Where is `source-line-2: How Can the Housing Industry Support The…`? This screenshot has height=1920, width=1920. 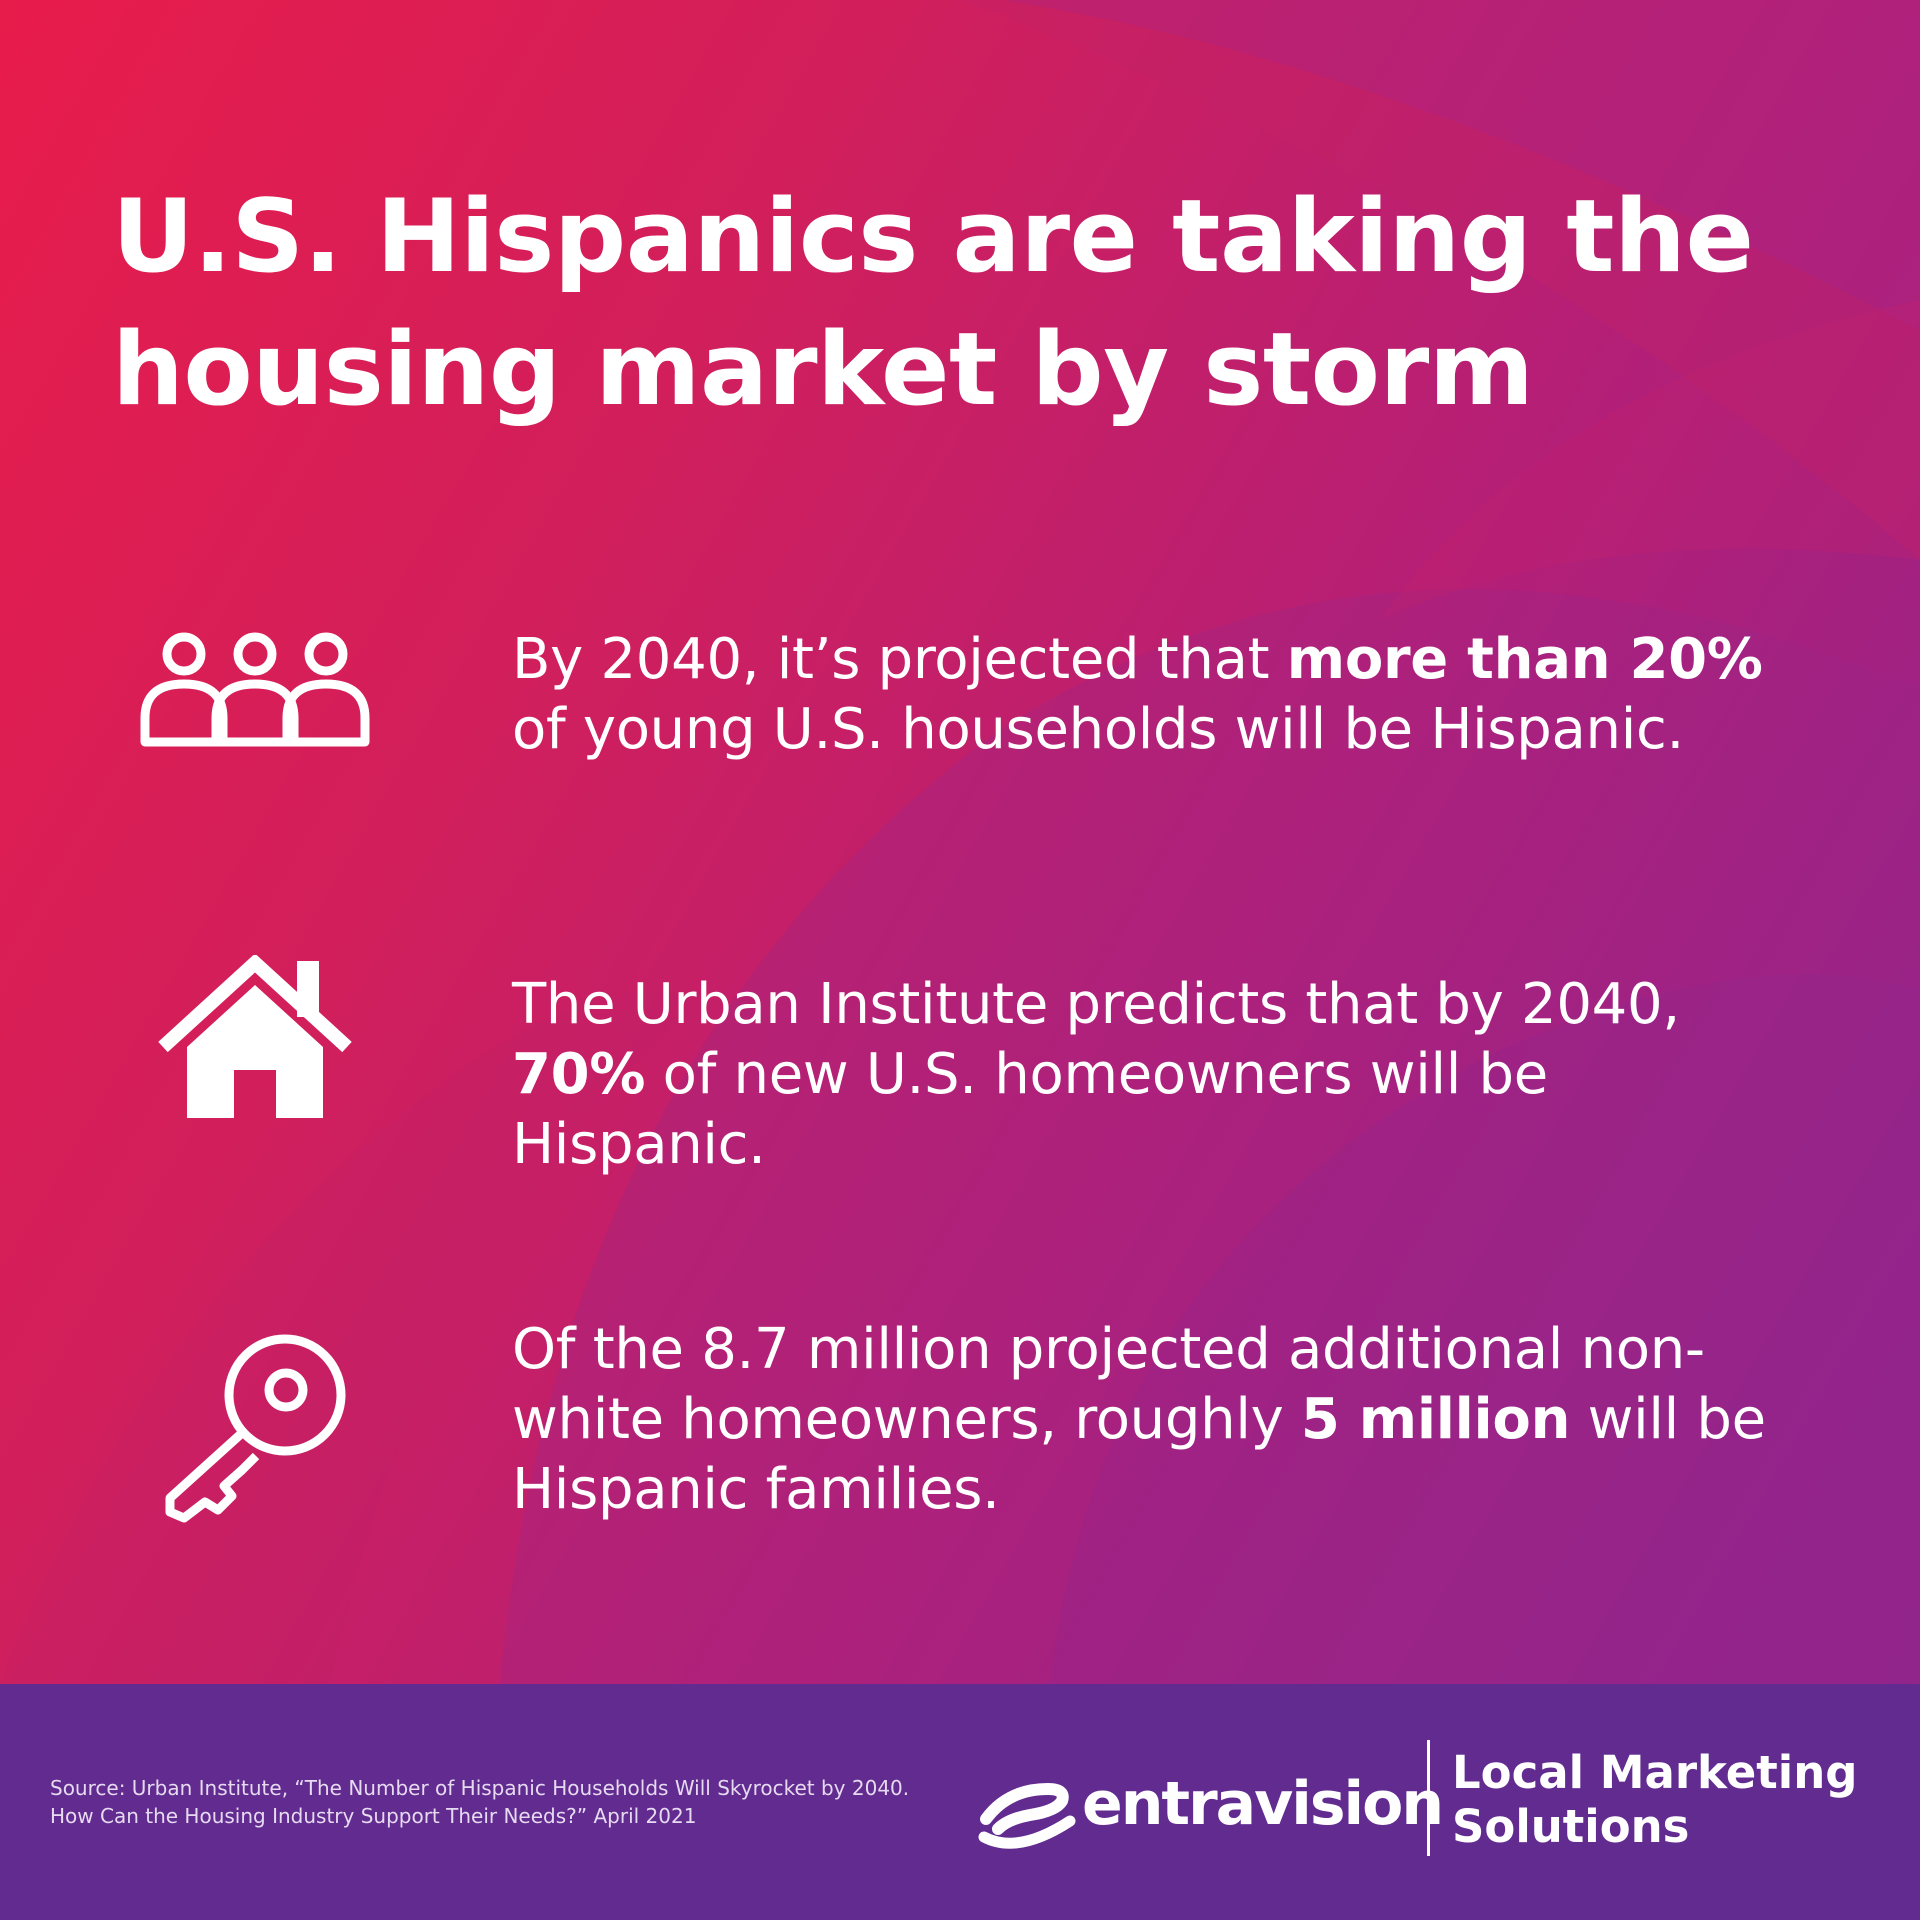
source-line-2: How Can the Housing Industry Support The… is located at coordinates (373, 1816).